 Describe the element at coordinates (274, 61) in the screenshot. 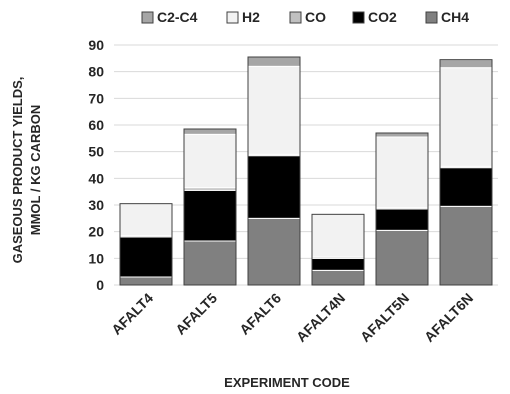

I see `bar-segment-c2-c4-afalt6` at that location.